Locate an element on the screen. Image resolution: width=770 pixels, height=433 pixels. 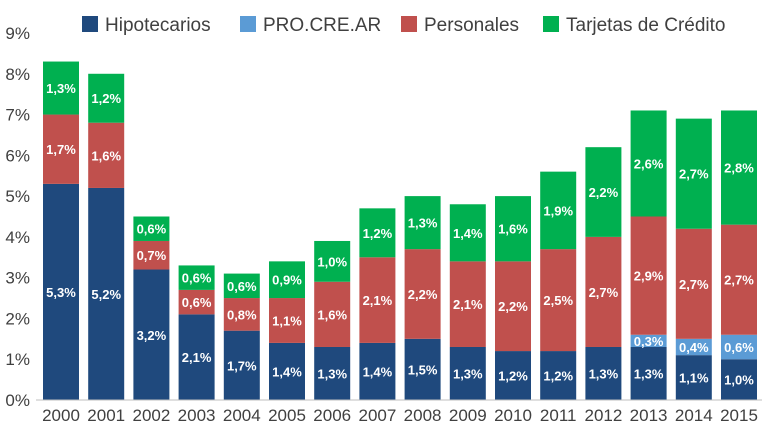
data-label-tarjetas-de-credito: 2,8% is located at coordinates (739, 168).